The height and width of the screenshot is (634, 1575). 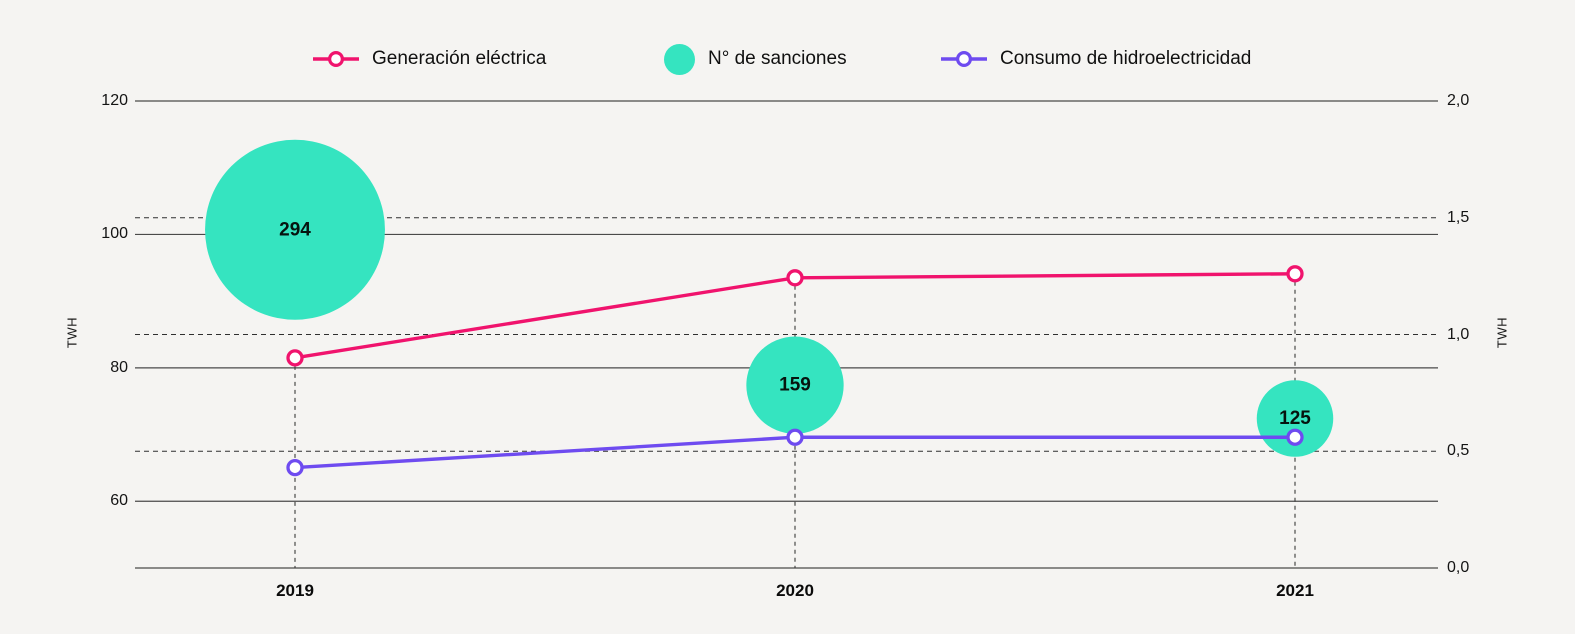 What do you see at coordinates (119, 500) in the screenshot?
I see `left-axis-tick-60: 60` at bounding box center [119, 500].